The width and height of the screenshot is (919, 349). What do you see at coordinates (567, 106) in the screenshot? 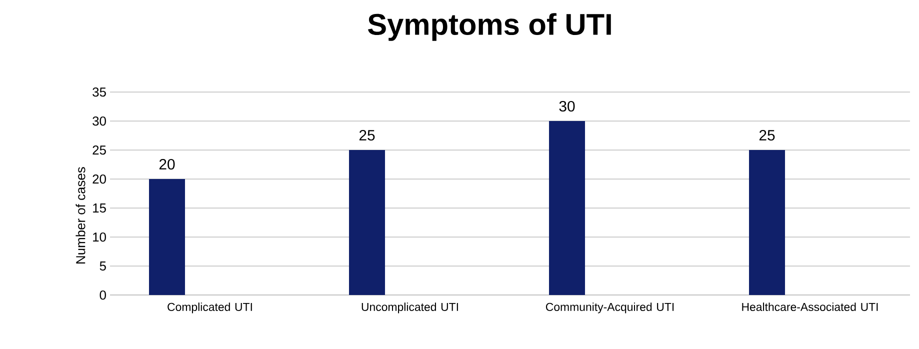
I see `data-label: 30` at bounding box center [567, 106].